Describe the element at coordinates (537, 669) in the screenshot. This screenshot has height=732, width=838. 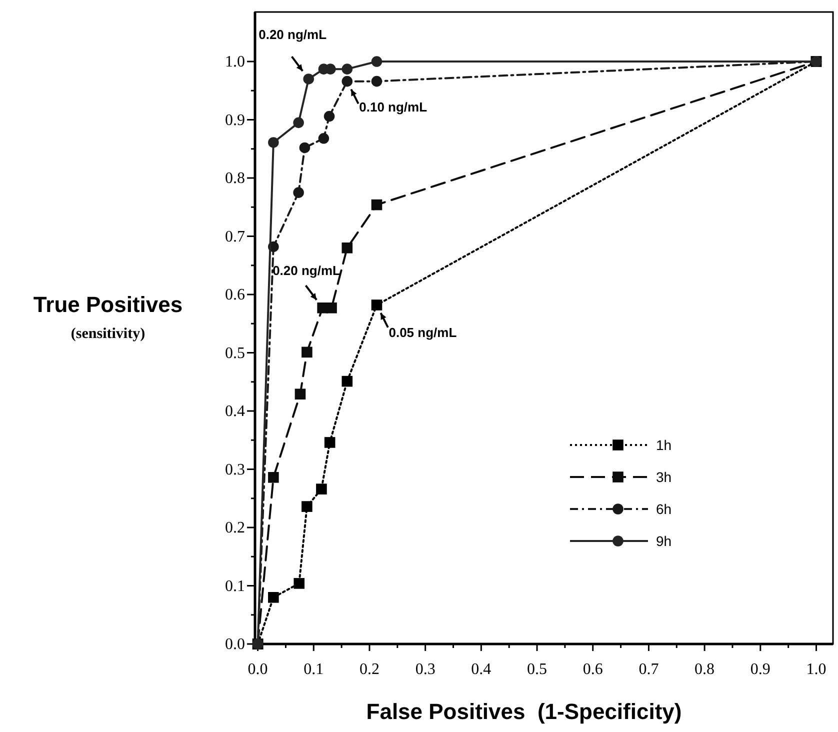
I see `x-tick-label: 0.5` at that location.